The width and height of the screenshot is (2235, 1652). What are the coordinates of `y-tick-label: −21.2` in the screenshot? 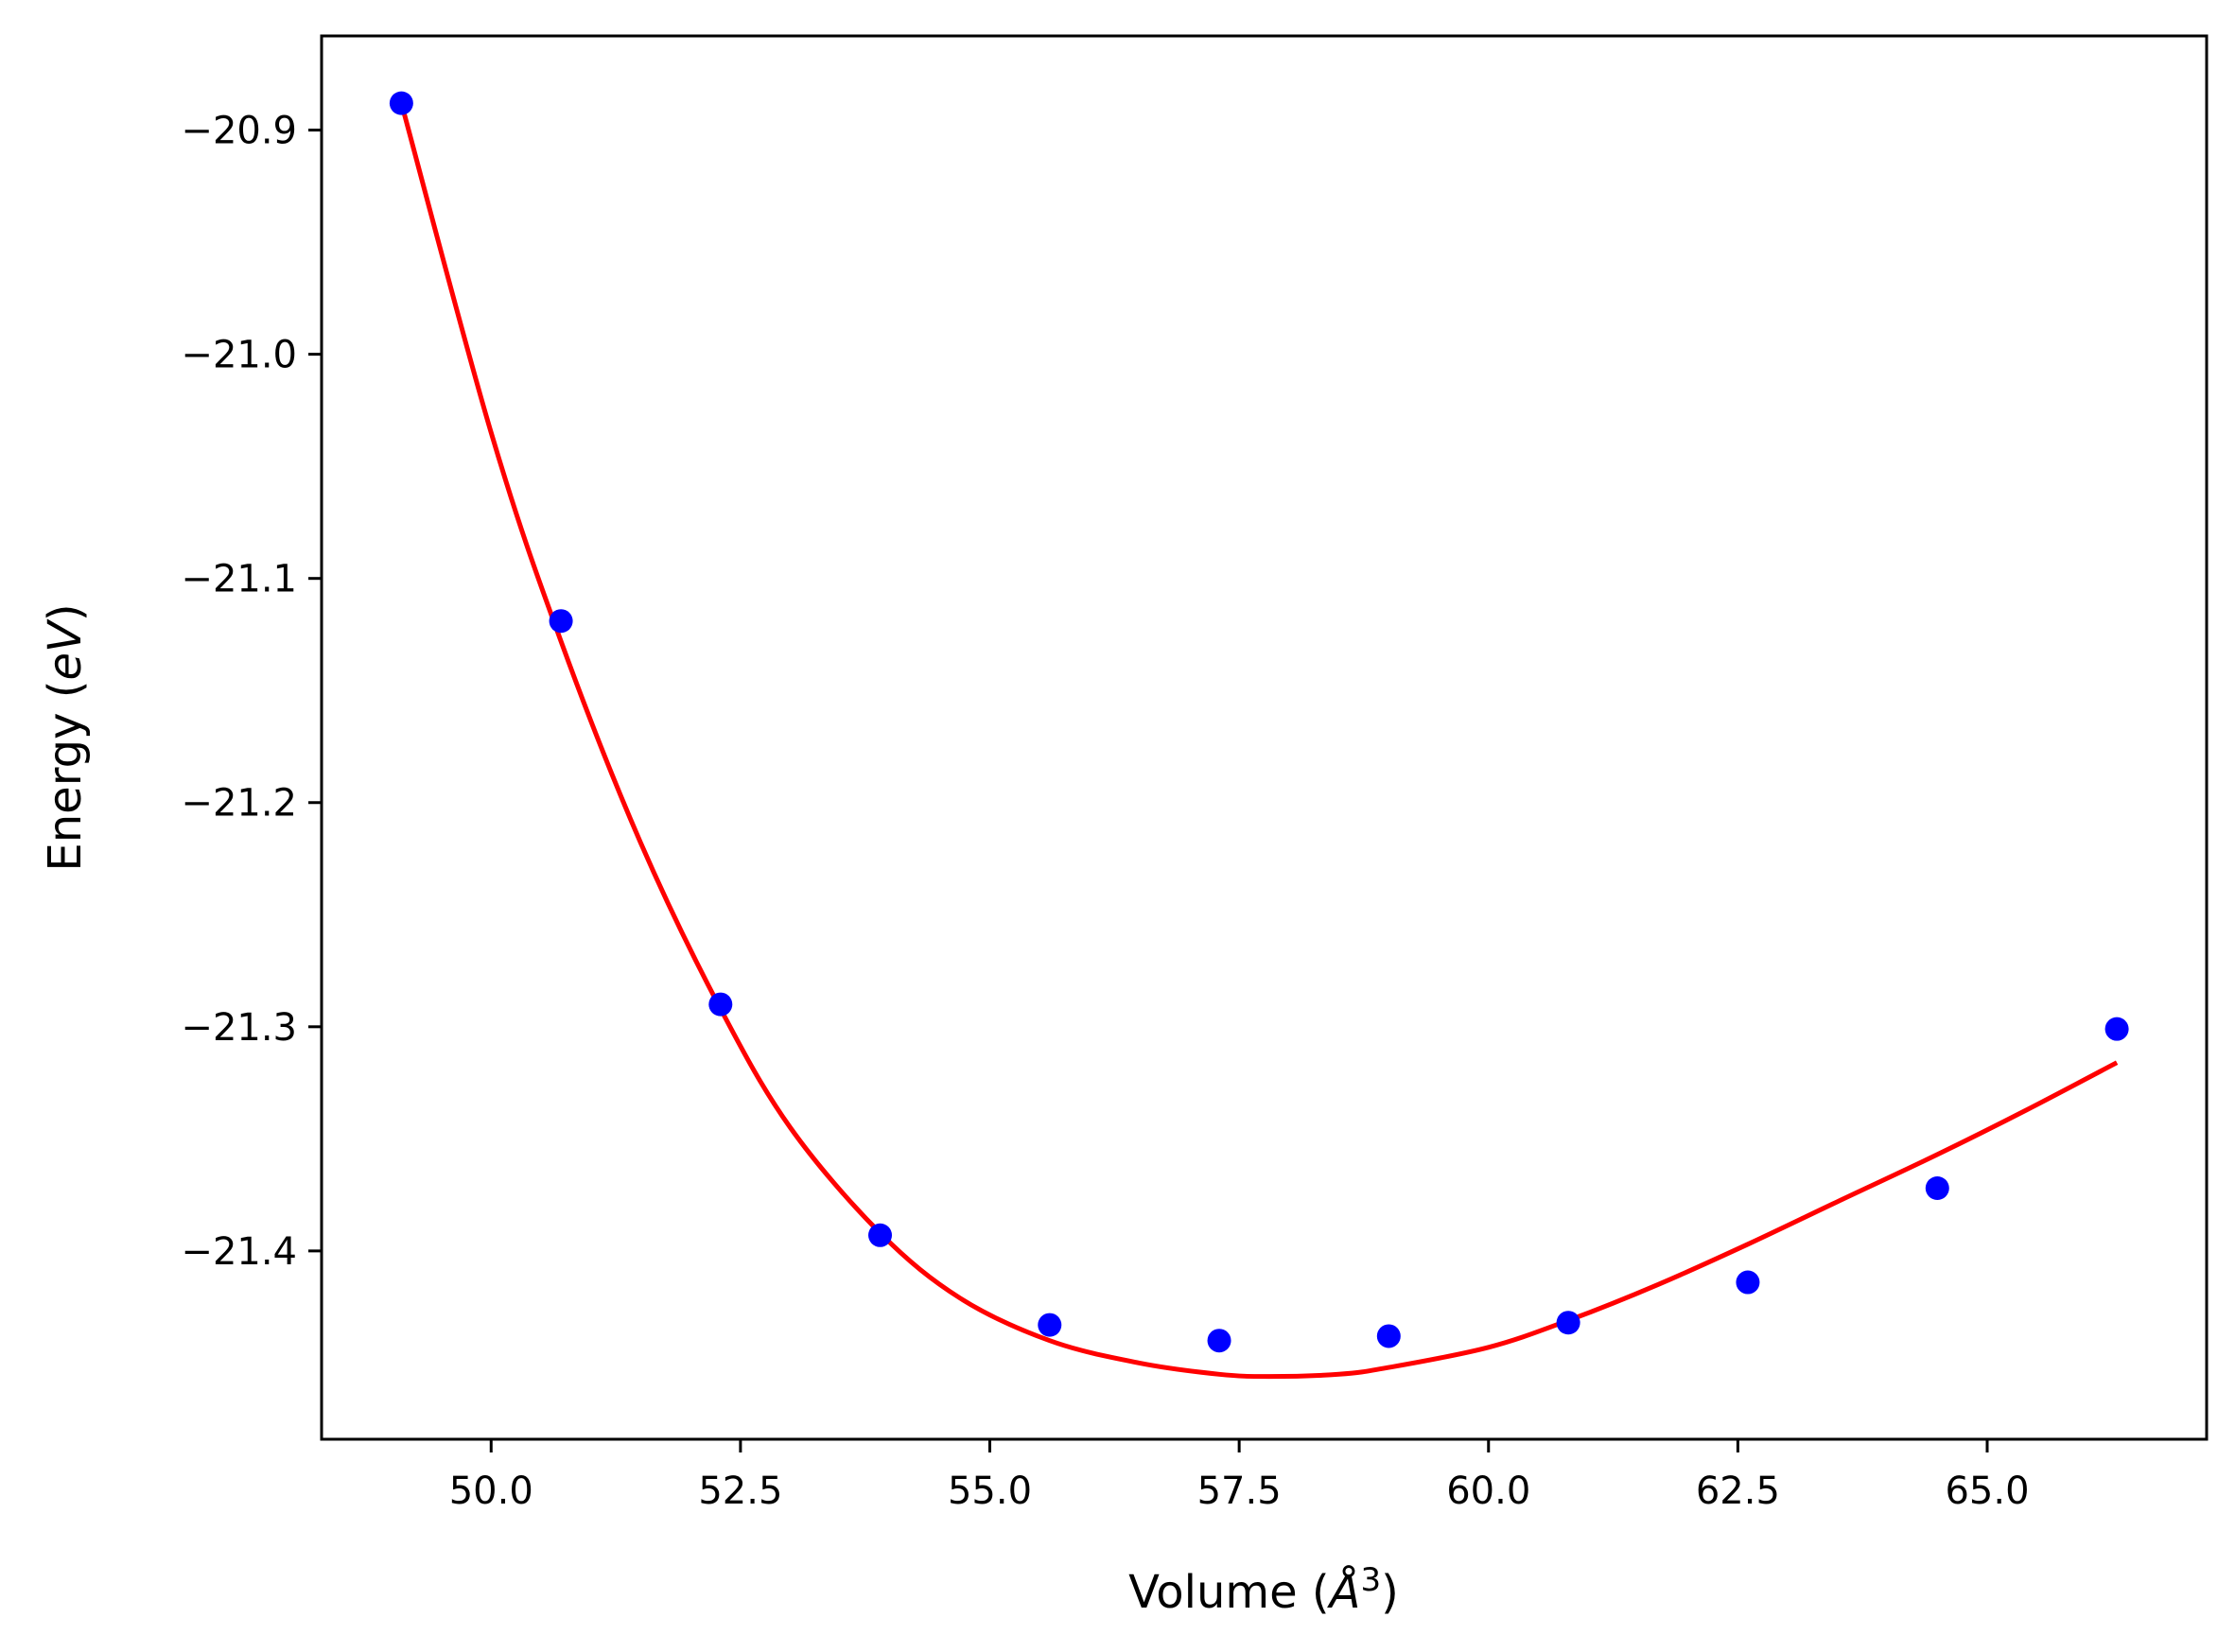 It's located at (239, 804).